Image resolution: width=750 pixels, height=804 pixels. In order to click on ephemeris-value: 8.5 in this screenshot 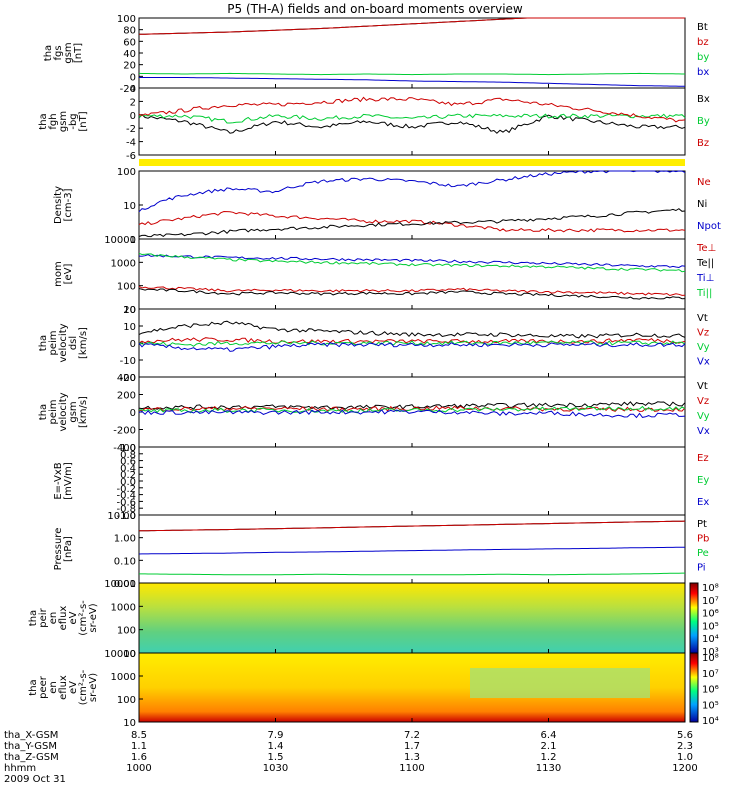, I will do `click(139, 735)`.